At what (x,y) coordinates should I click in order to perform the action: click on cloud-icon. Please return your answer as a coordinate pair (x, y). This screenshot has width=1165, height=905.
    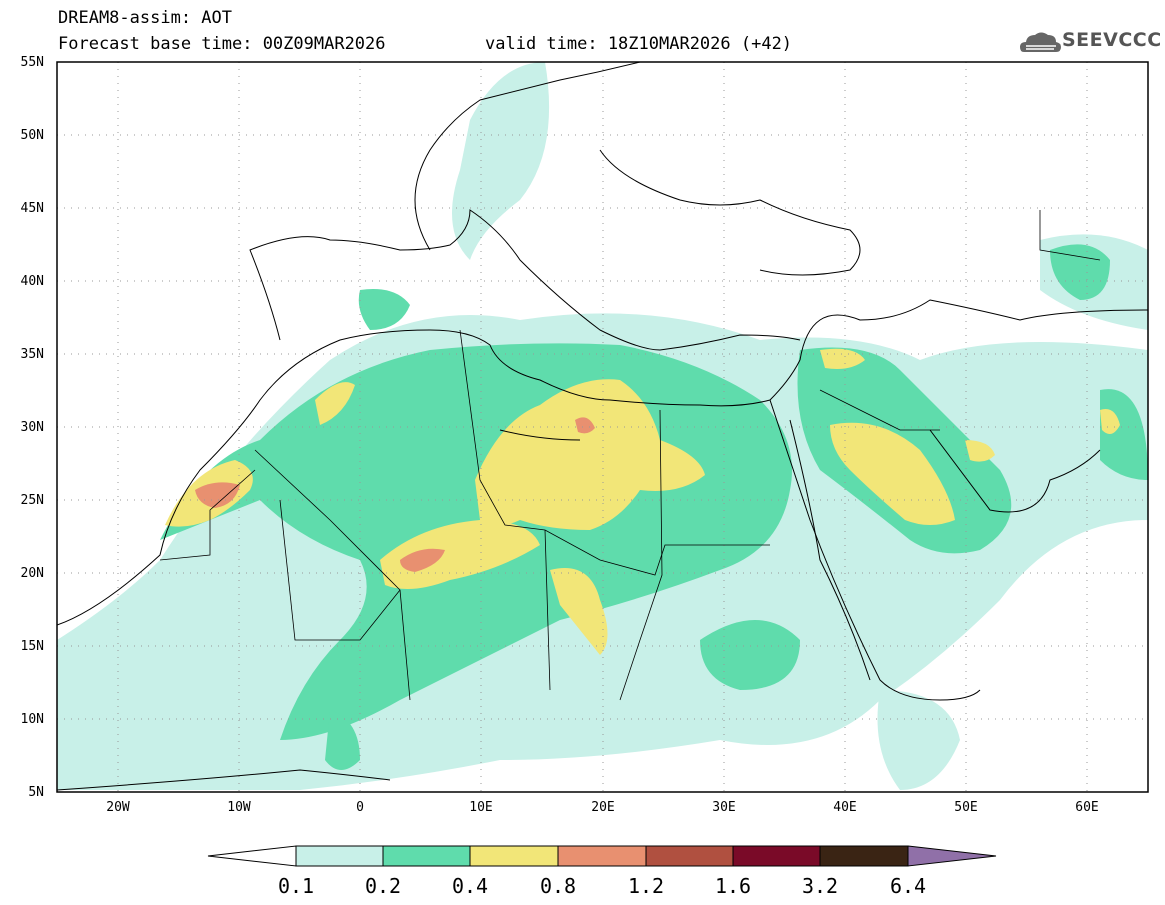
    Looking at the image, I should click on (1040, 42).